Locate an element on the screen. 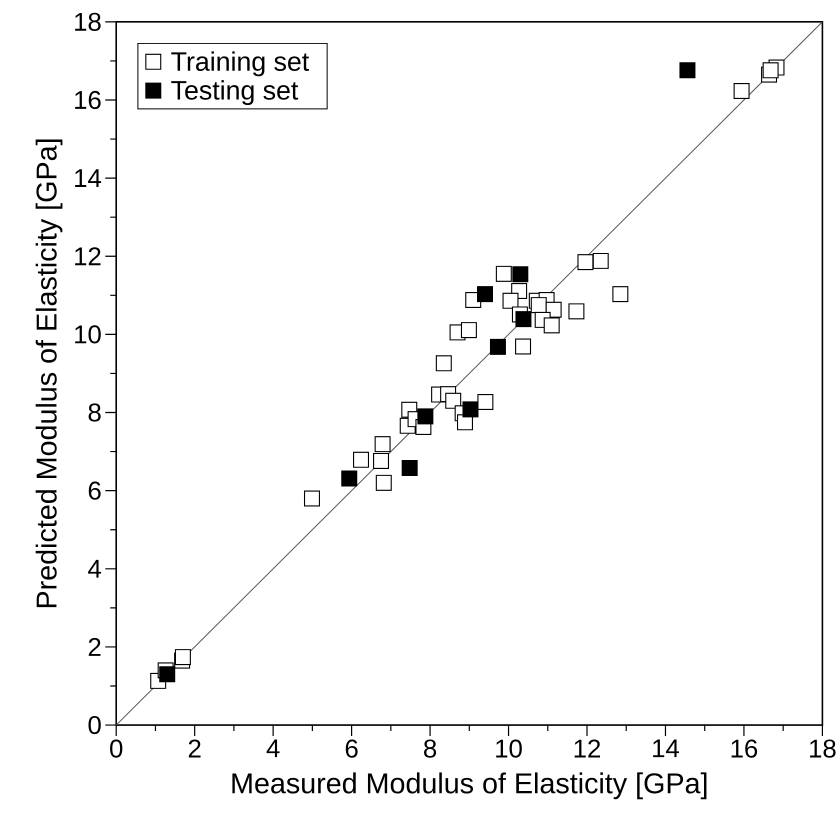  legend-label: Testing set is located at coordinates (234, 92).